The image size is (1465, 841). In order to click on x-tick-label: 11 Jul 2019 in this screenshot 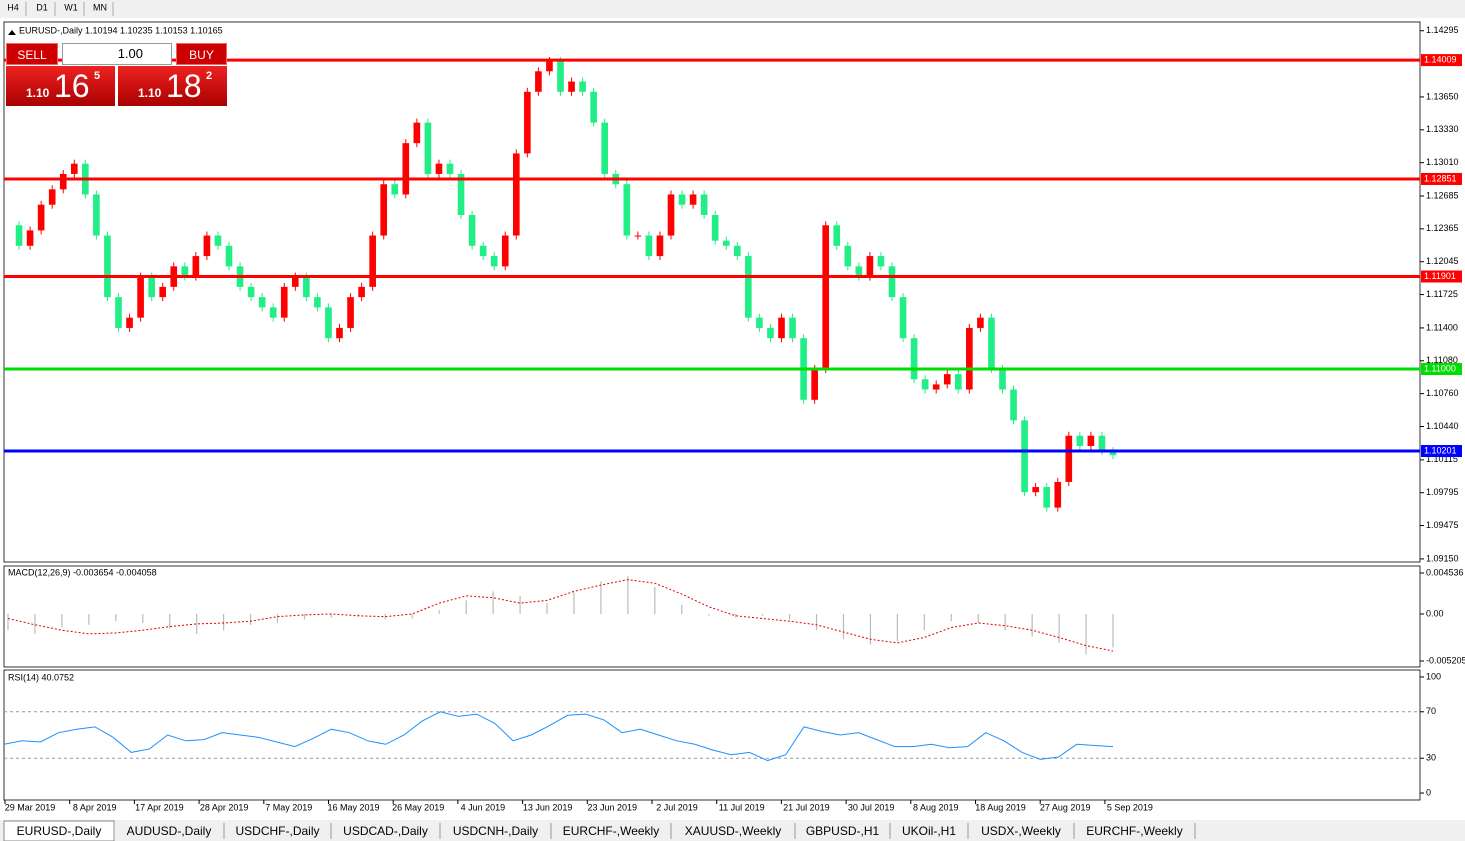, I will do `click(742, 807)`.